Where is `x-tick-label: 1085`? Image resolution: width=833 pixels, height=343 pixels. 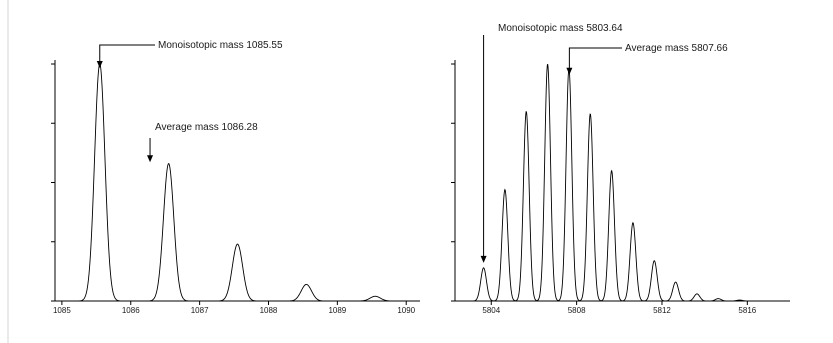
x-tick-label: 1085 is located at coordinates (62, 310).